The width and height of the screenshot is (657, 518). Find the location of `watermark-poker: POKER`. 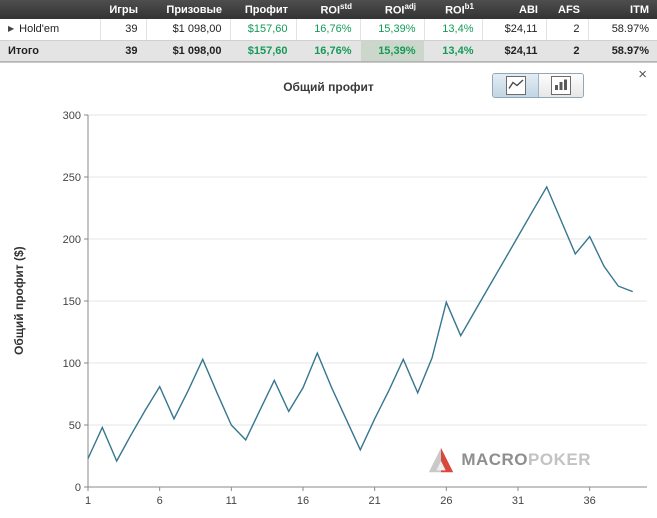

watermark-poker: POKER is located at coordinates (559, 459).